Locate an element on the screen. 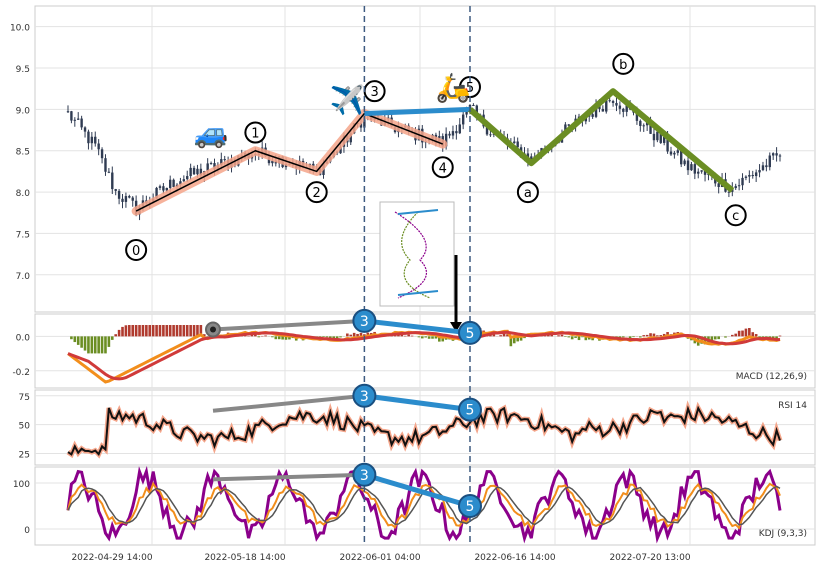 The height and width of the screenshot is (572, 822). inset-frame is located at coordinates (417, 254).